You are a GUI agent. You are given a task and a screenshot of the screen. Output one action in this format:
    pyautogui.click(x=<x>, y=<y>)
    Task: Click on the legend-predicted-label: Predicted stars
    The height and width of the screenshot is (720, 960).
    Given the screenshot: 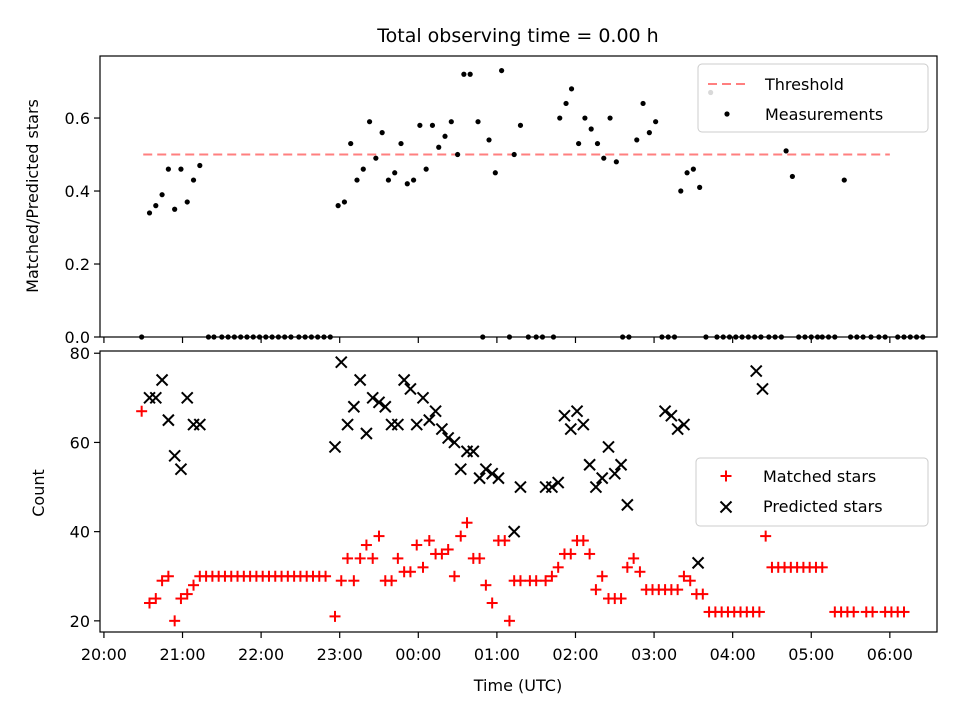 What is the action you would take?
    pyautogui.click(x=823, y=506)
    